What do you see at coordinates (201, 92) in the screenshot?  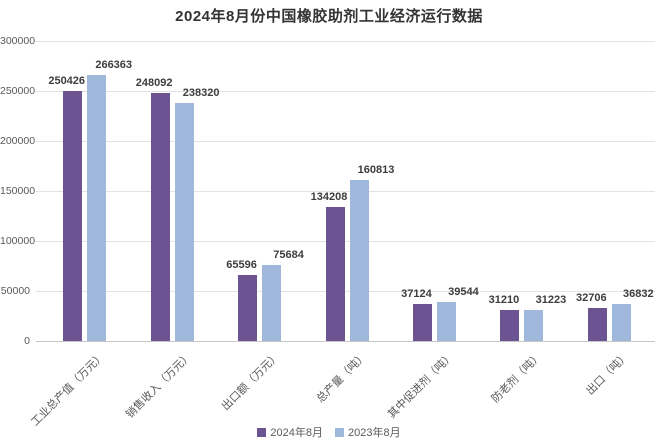 I see `bar-value-label: 238320` at bounding box center [201, 92].